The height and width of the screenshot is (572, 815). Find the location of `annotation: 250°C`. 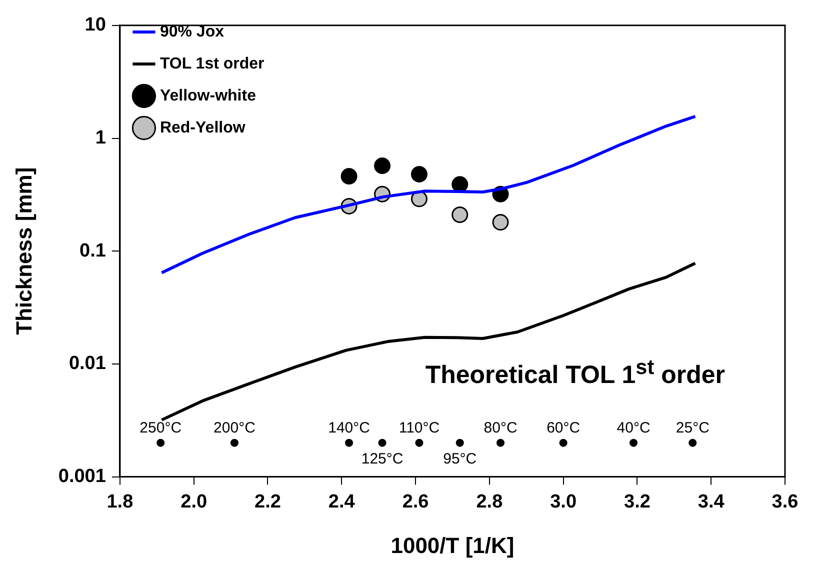

annotation: 250°C is located at coordinates (161, 427).